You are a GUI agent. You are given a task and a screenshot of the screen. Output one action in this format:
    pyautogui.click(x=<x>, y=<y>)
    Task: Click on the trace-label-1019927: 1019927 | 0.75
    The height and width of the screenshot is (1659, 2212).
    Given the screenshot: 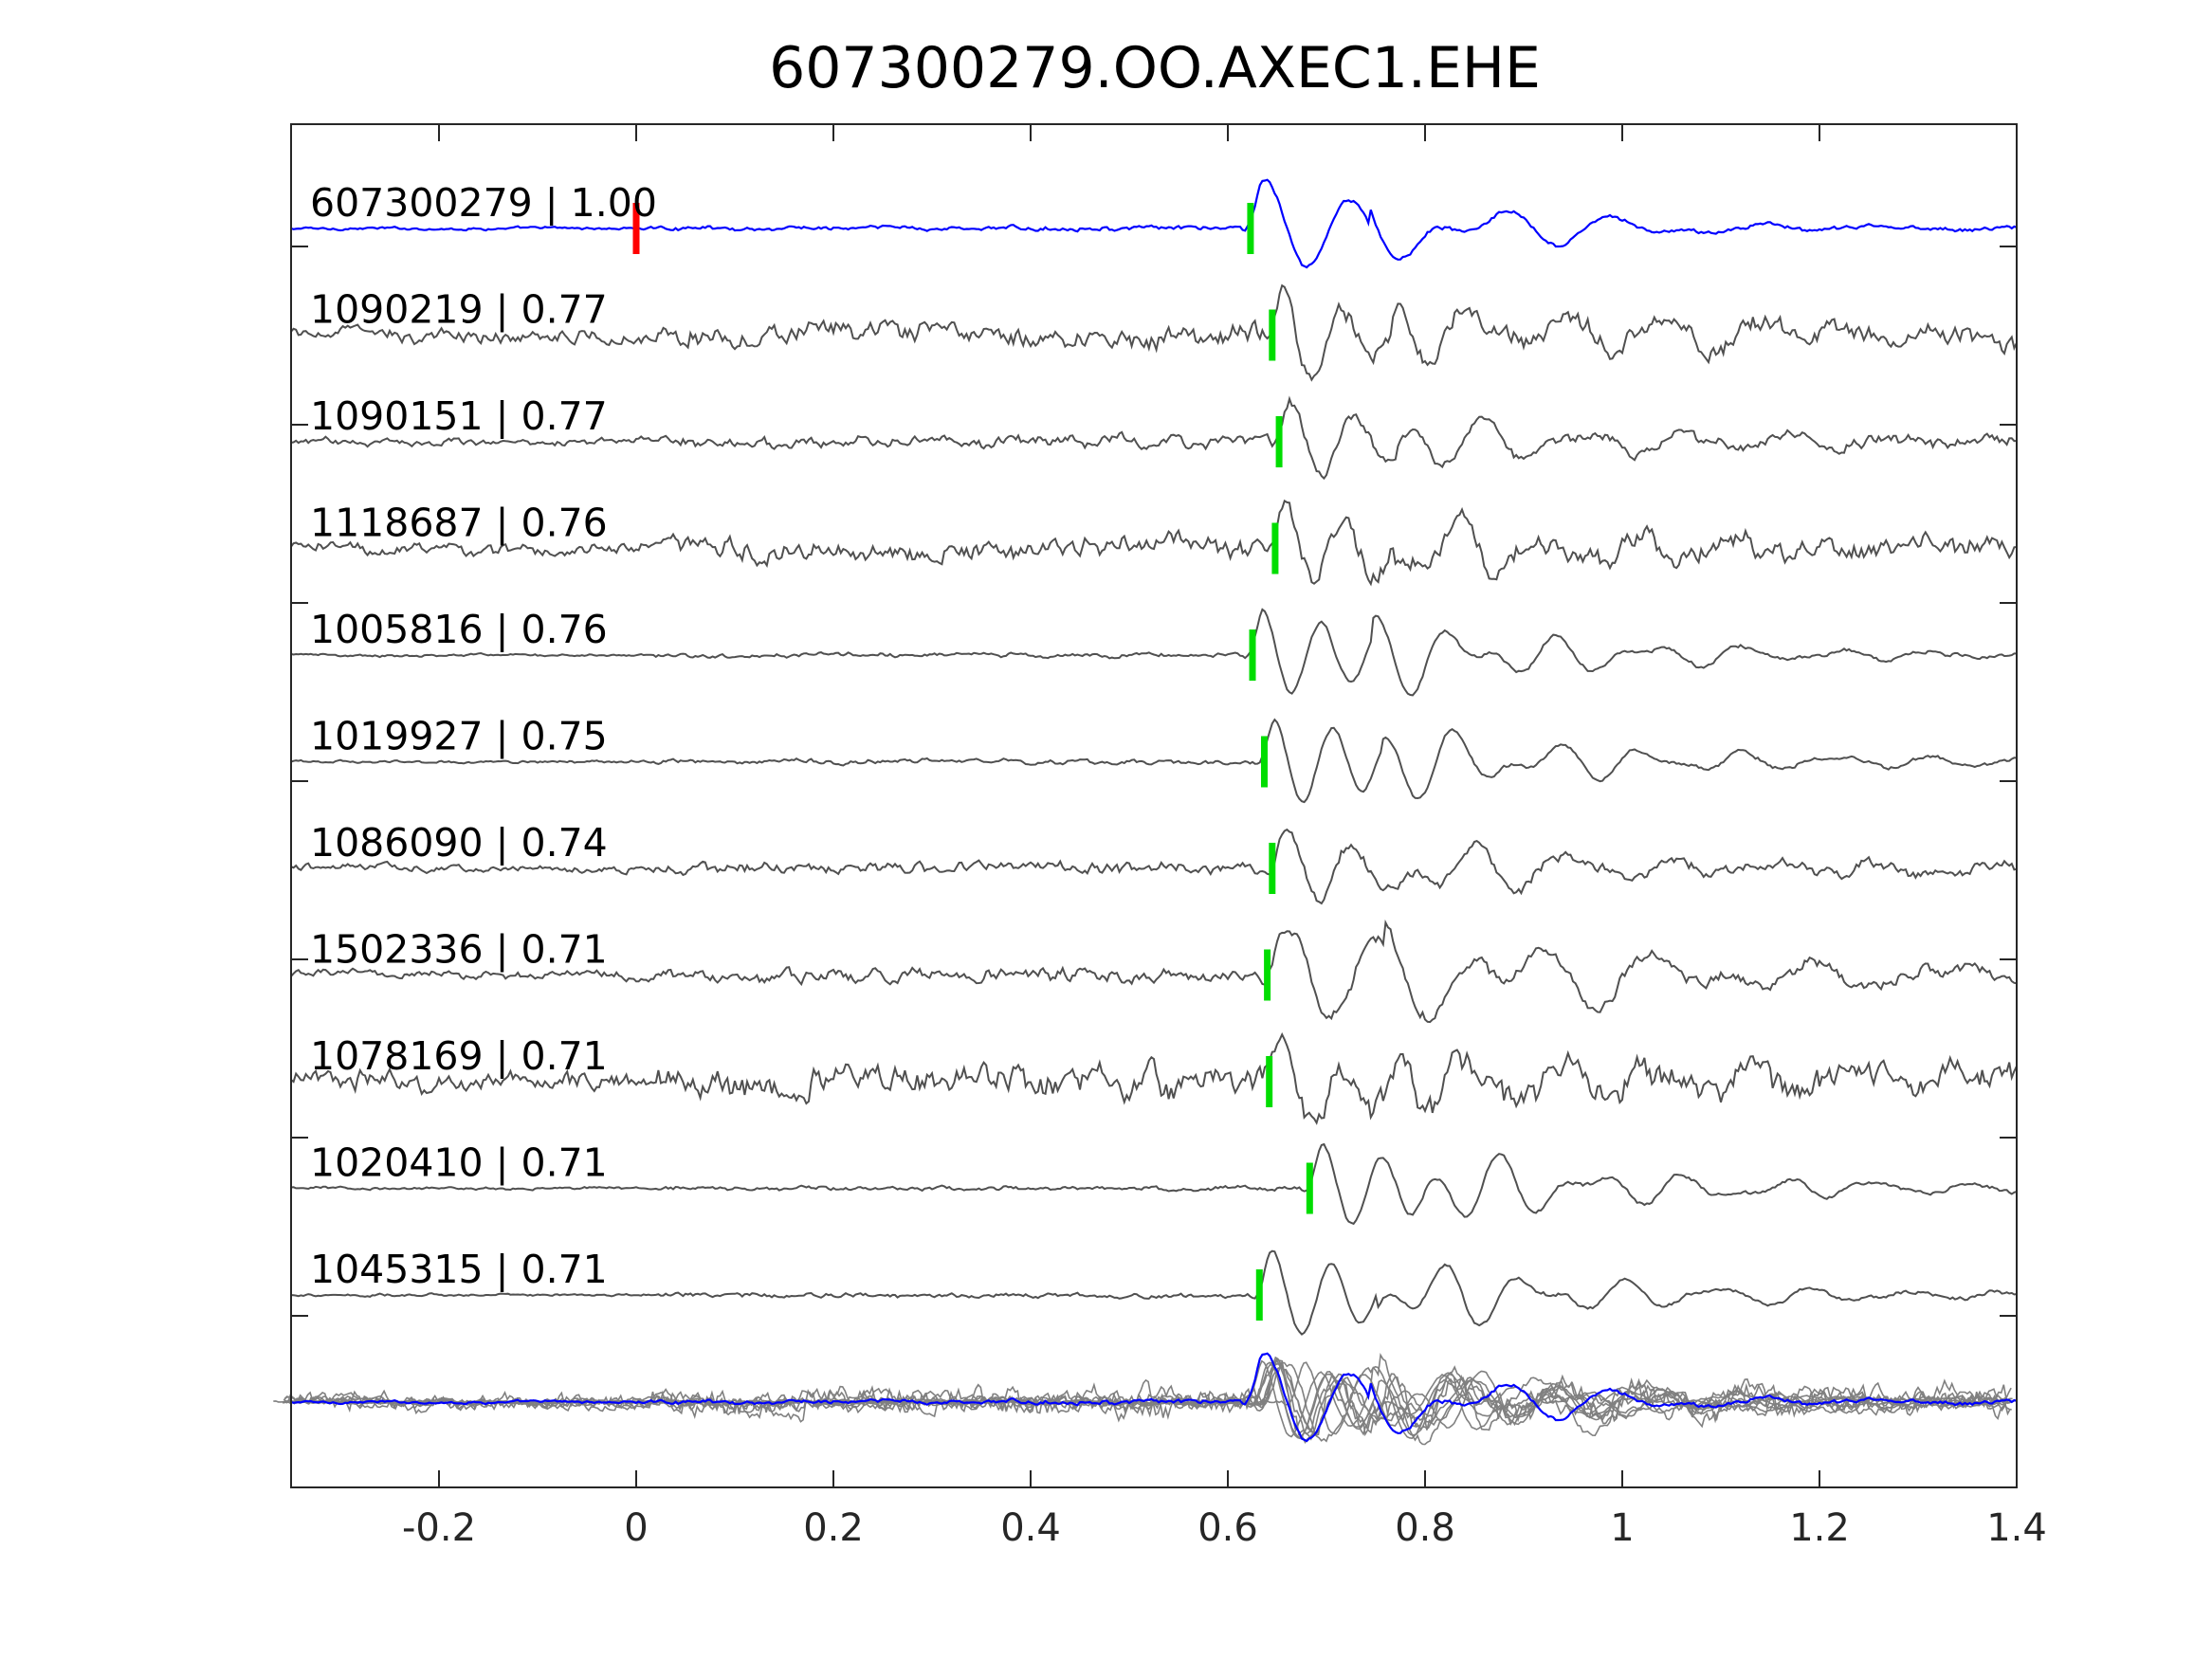 What is the action you would take?
    pyautogui.click(x=459, y=736)
    